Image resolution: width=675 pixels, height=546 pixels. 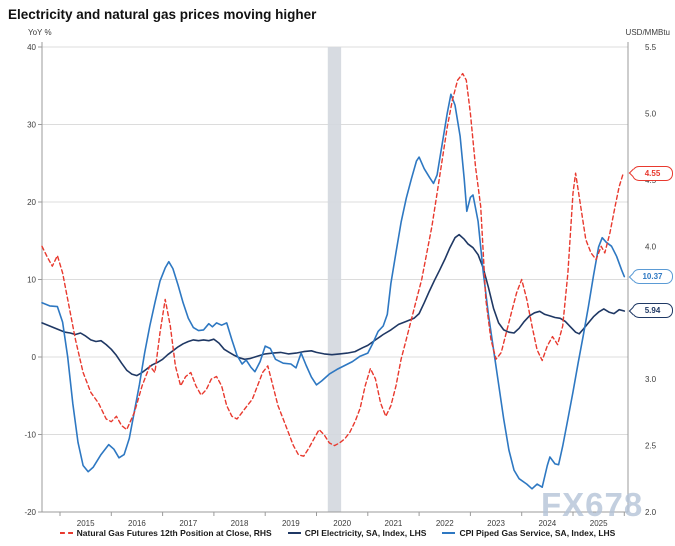 What do you see at coordinates (547, 523) in the screenshot?
I see `x-axis-year-label: 2024` at bounding box center [547, 523].